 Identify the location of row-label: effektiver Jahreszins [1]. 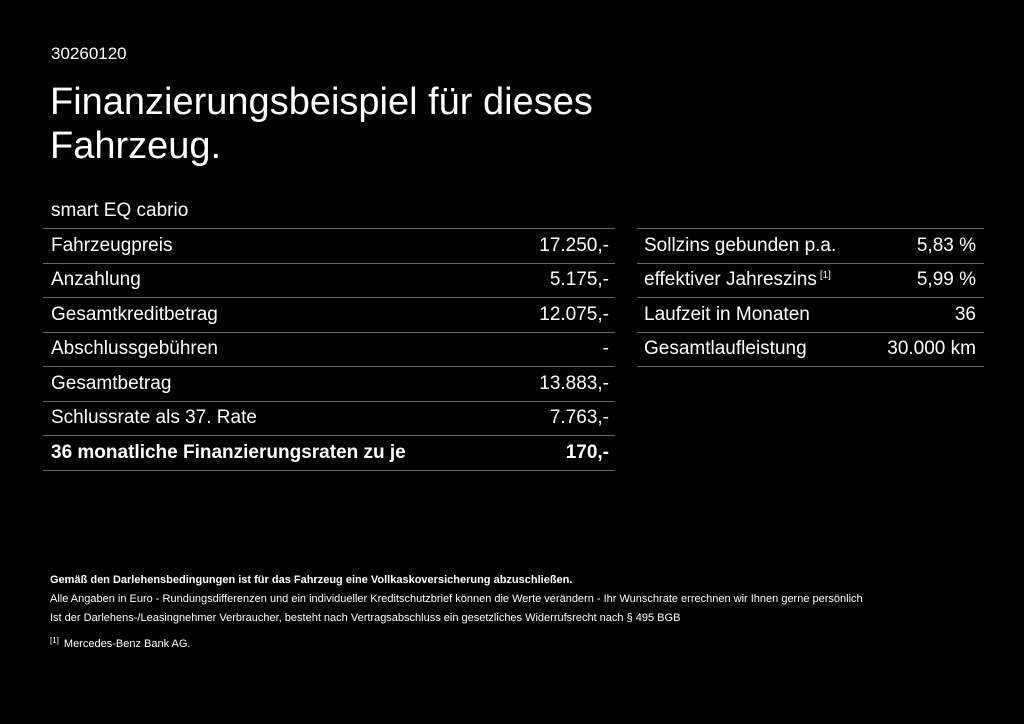
(737, 280).